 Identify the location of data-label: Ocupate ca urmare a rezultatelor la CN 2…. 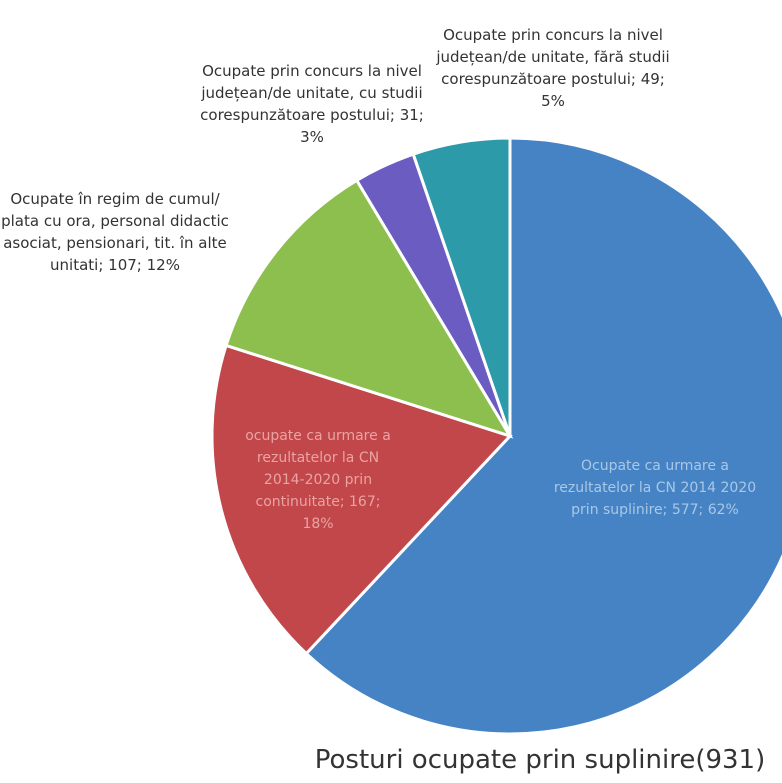
(655, 488).